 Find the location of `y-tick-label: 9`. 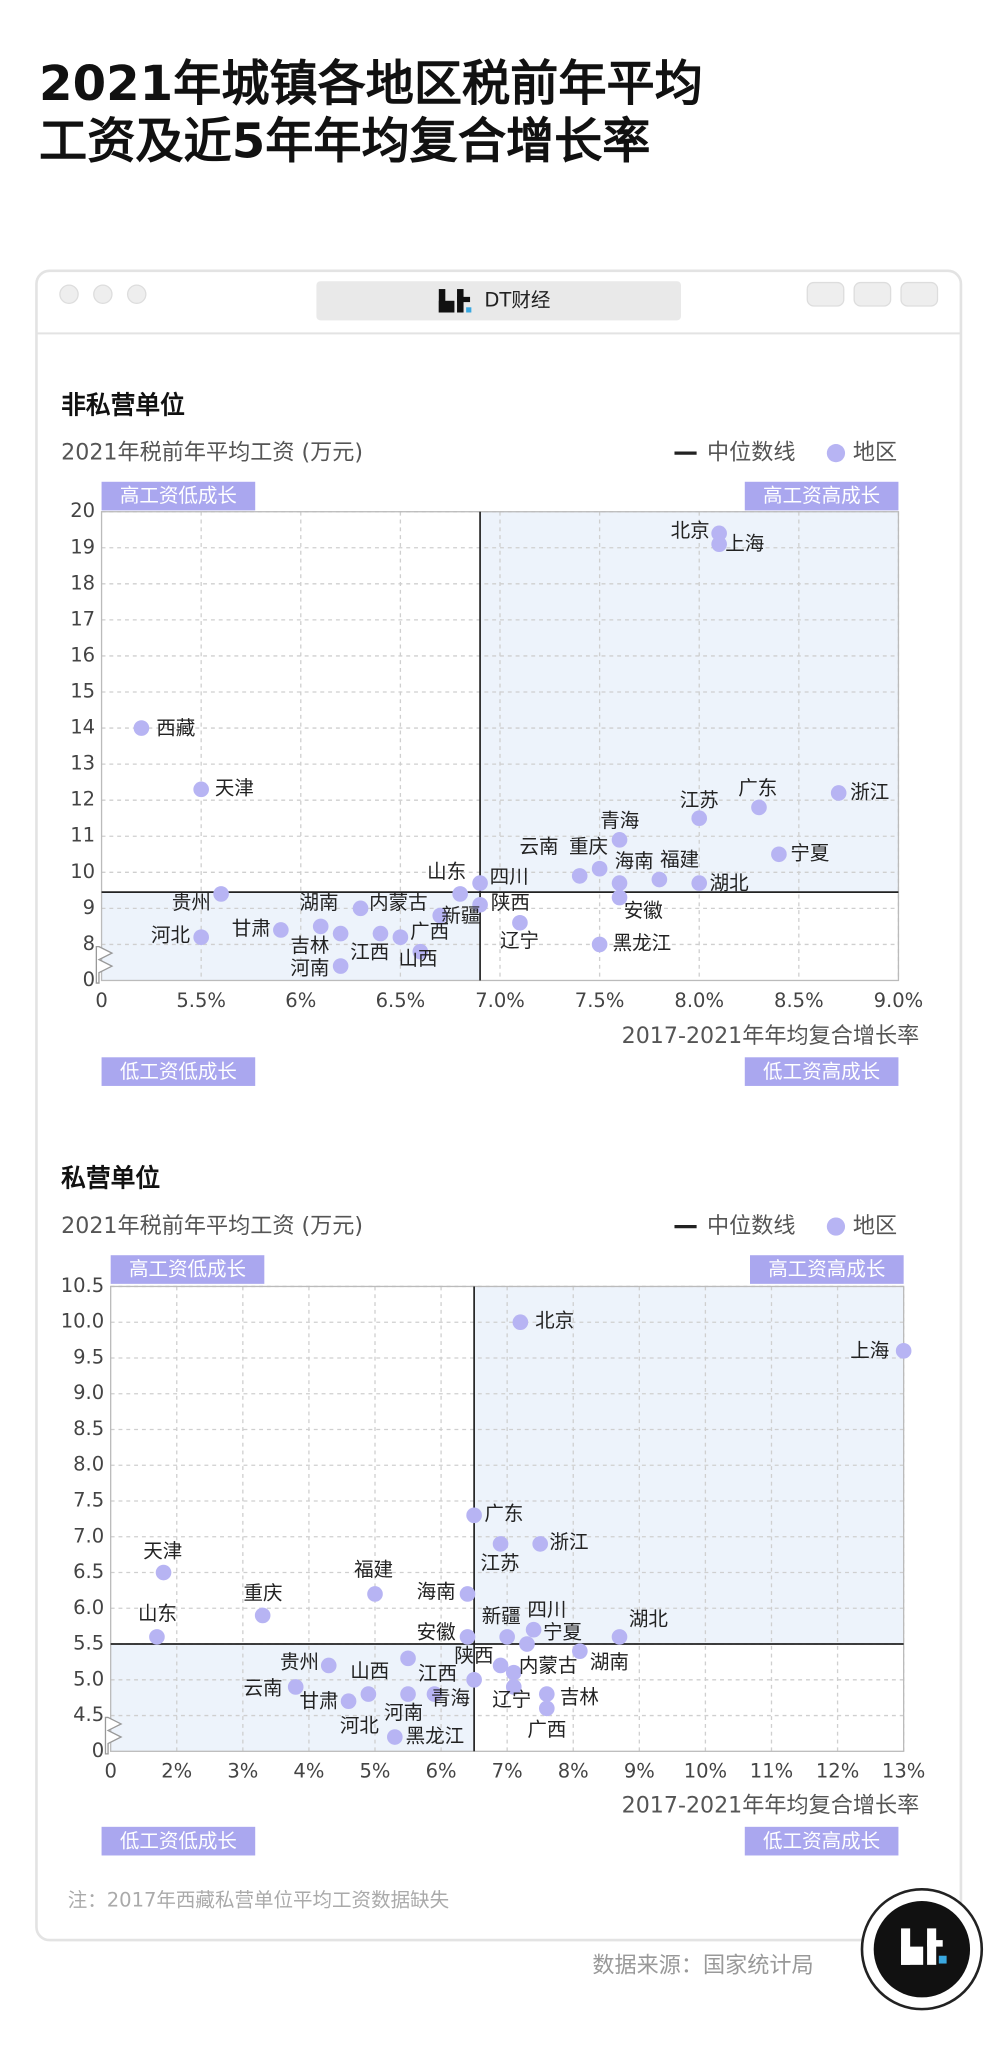

y-tick-label: 9 is located at coordinates (89, 907).